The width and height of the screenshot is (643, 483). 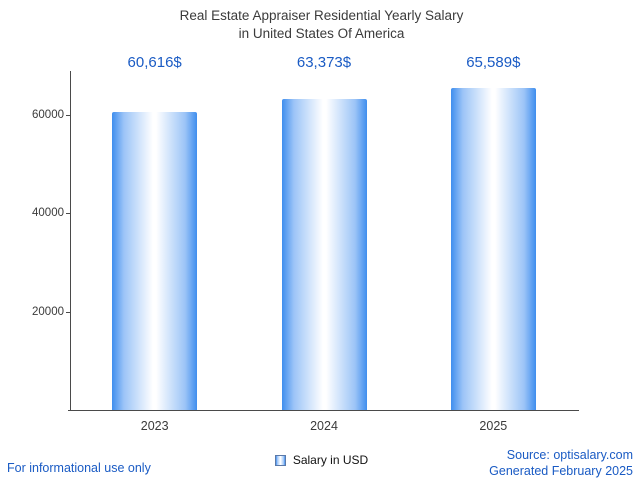 What do you see at coordinates (70, 241) in the screenshot?
I see `y-axis` at bounding box center [70, 241].